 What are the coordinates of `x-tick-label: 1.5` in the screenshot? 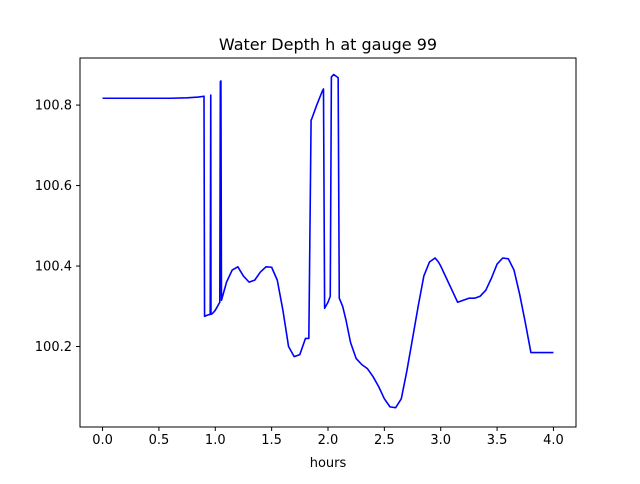 It's located at (271, 440).